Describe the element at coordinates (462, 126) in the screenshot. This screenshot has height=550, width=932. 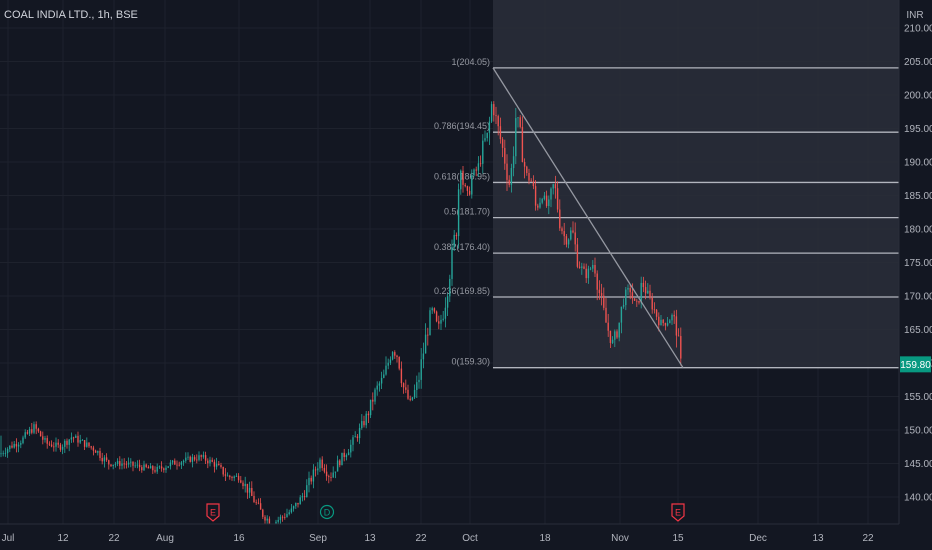
I see `fib-level-label: 0.786(194.45)` at that location.